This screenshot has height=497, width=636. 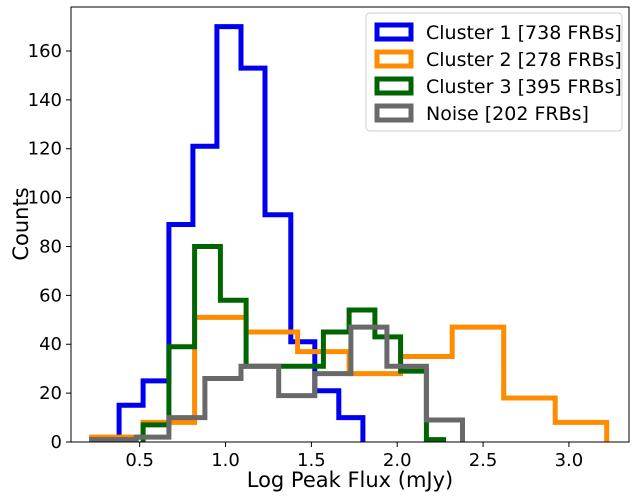 I want to click on x-tick-label: 2.5, so click(x=483, y=460).